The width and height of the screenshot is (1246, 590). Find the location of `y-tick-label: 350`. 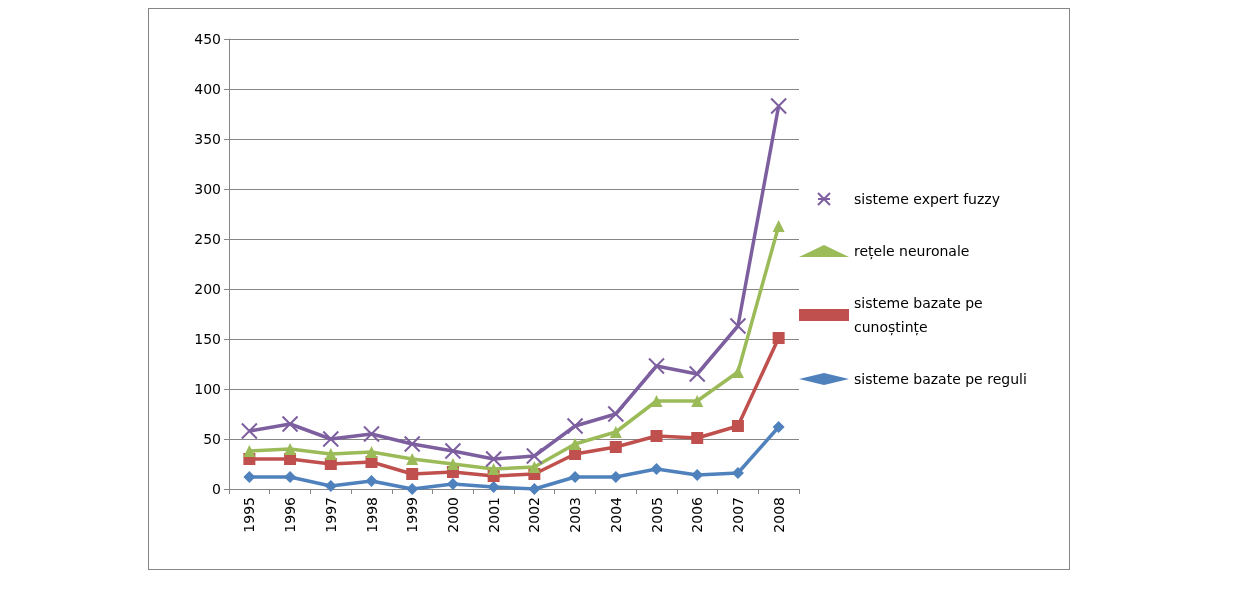

y-tick-label: 350 is located at coordinates (207, 139).